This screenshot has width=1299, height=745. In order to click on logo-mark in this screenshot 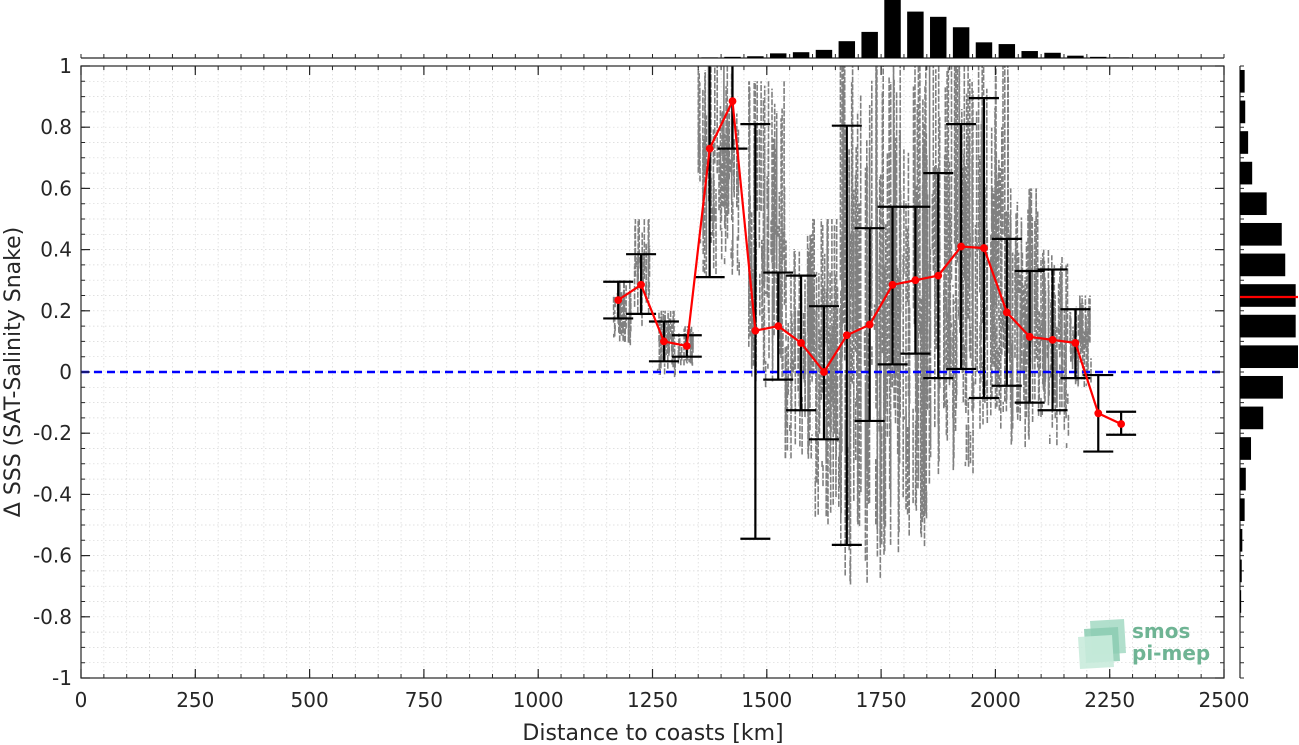, I will do `click(1102, 644)`.